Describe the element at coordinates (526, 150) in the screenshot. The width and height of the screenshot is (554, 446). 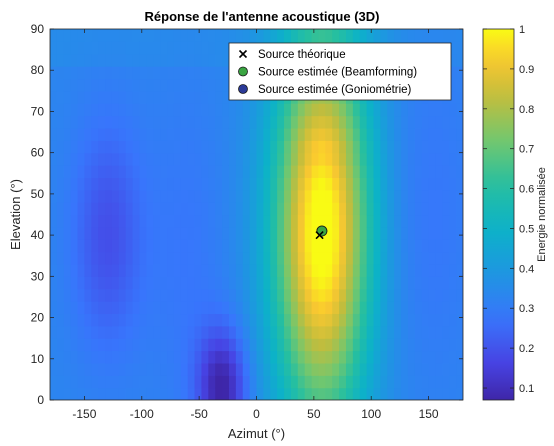
I see `colorbar-tick-label: 0.7` at that location.